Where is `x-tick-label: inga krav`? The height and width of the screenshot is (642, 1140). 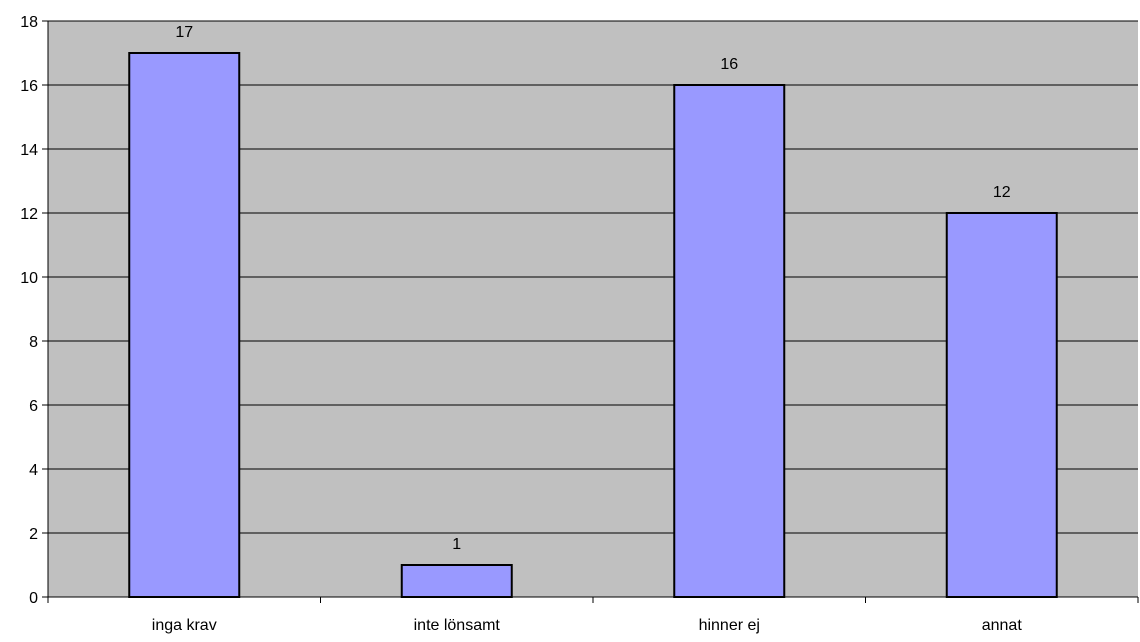
x-tick-label: inga krav is located at coordinates (184, 625).